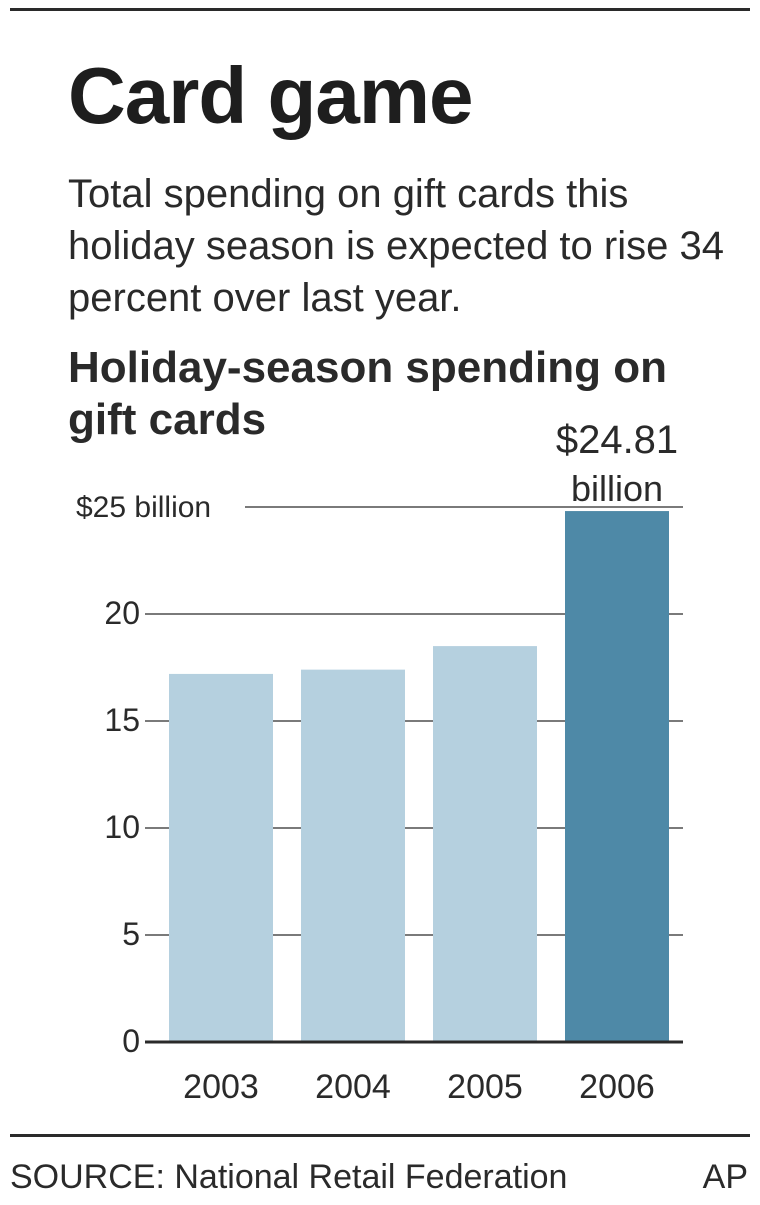 The height and width of the screenshot is (1205, 760). What do you see at coordinates (143, 507) in the screenshot?
I see `y-tick-label: $25 billion` at bounding box center [143, 507].